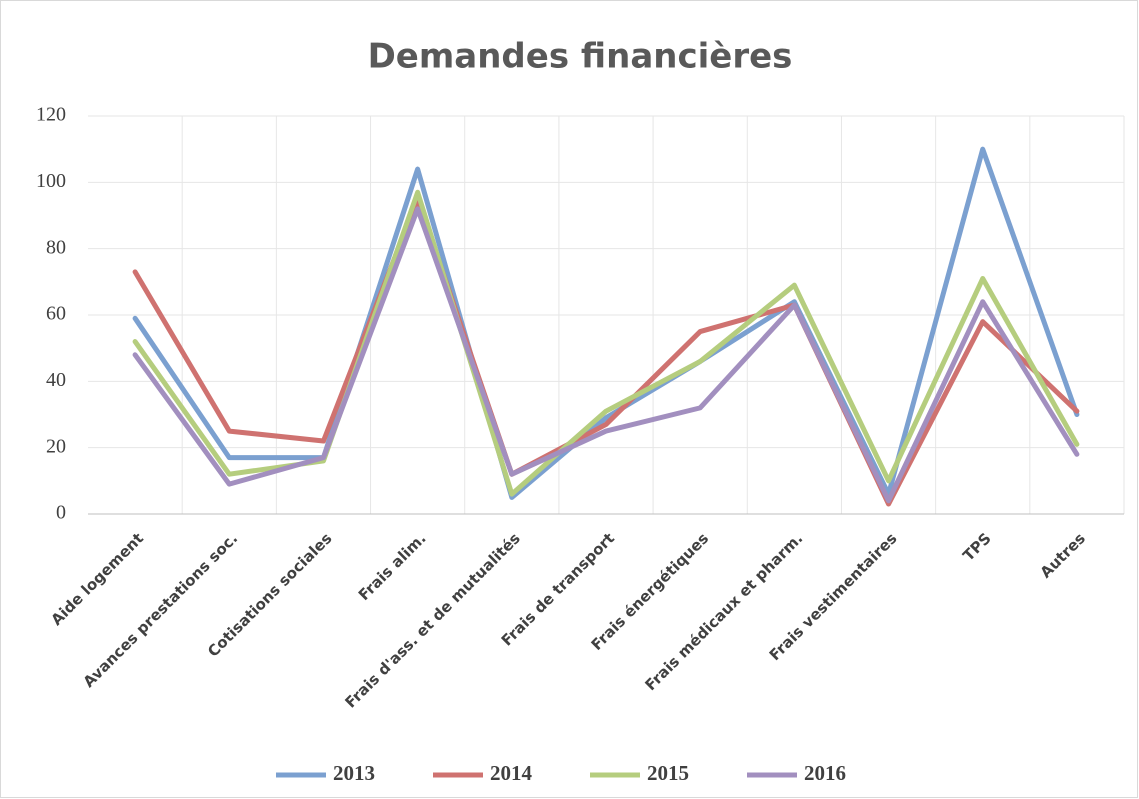 Image resolution: width=1139 pixels, height=799 pixels. Describe the element at coordinates (511, 773) in the screenshot. I see `legend-label: 2014` at that location.